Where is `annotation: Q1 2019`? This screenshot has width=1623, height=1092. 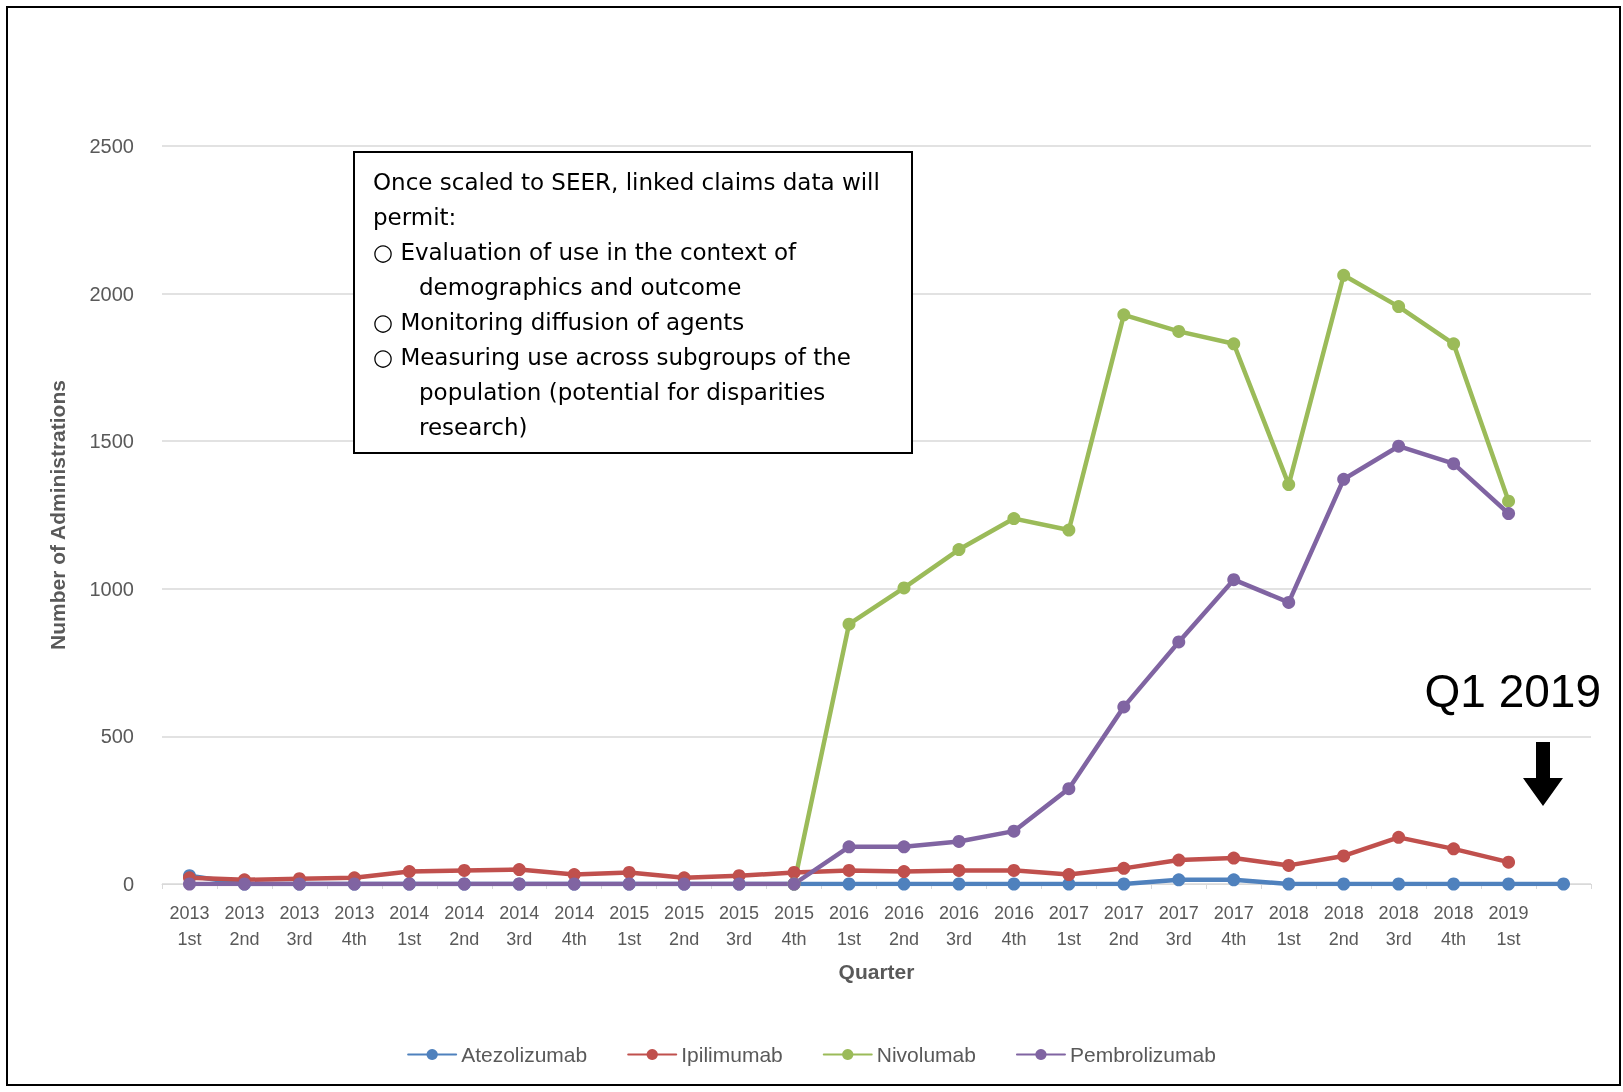 annotation: Q1 2019 is located at coordinates (1512, 691).